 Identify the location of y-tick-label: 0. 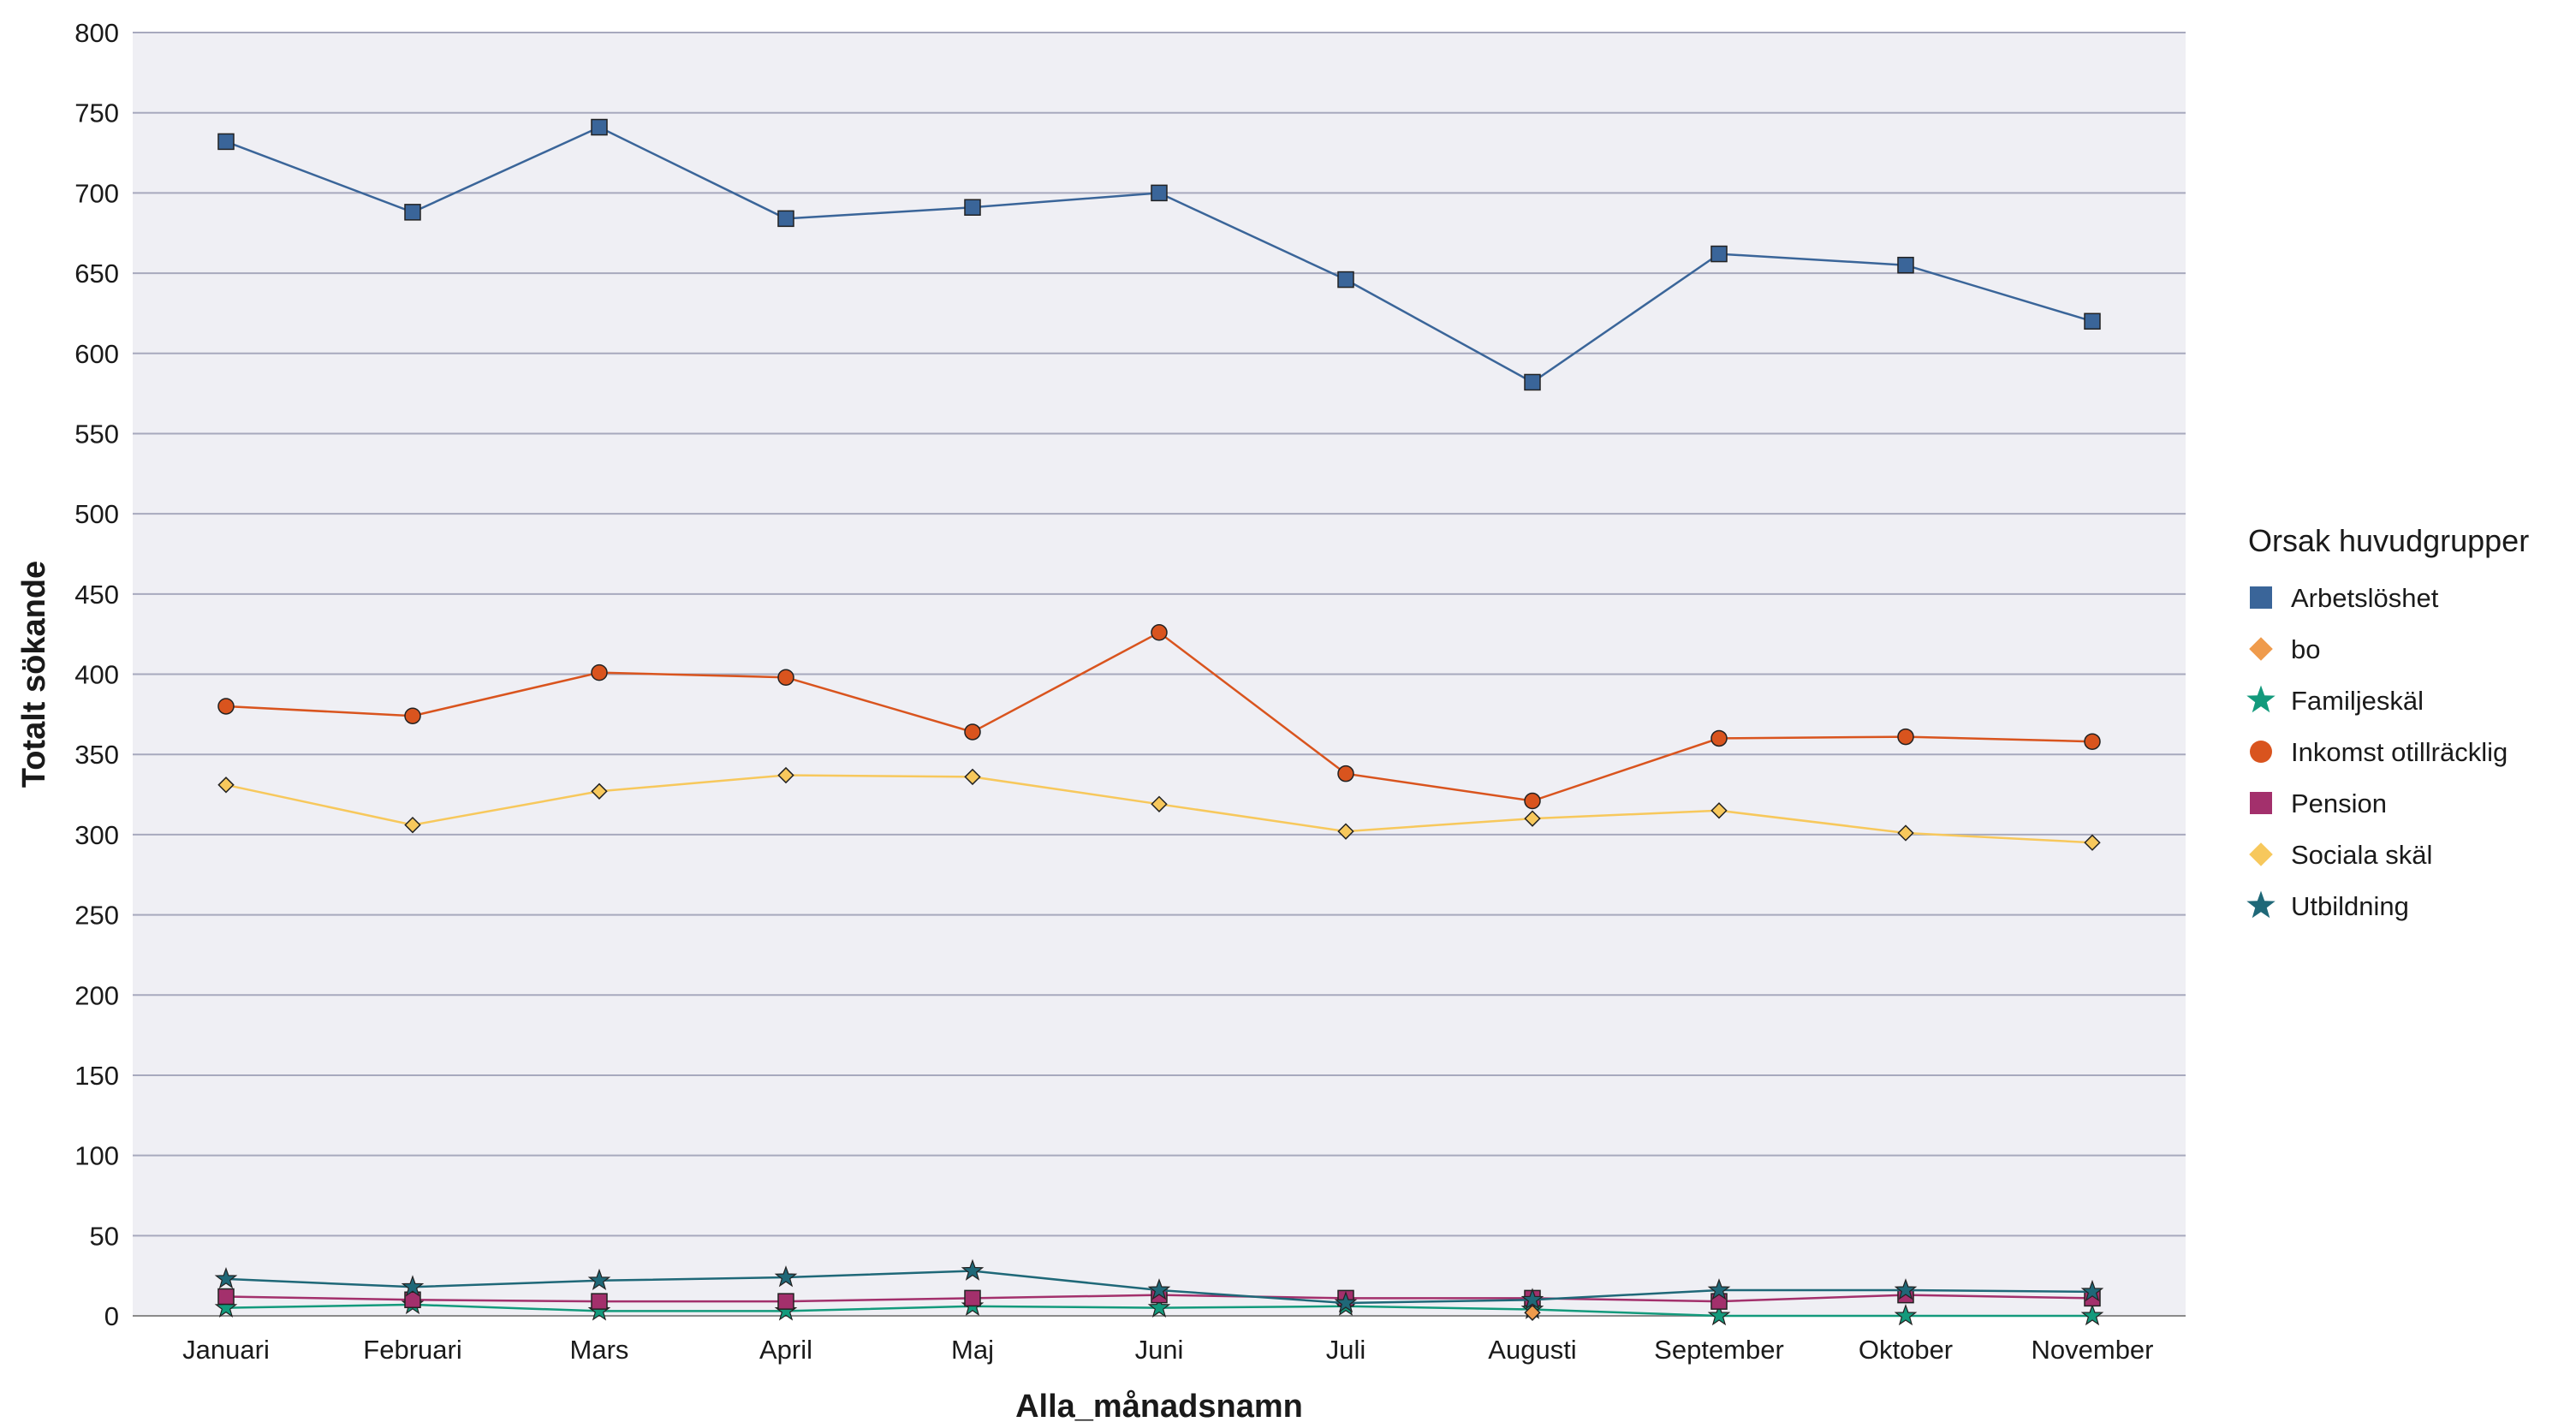
(112, 1316).